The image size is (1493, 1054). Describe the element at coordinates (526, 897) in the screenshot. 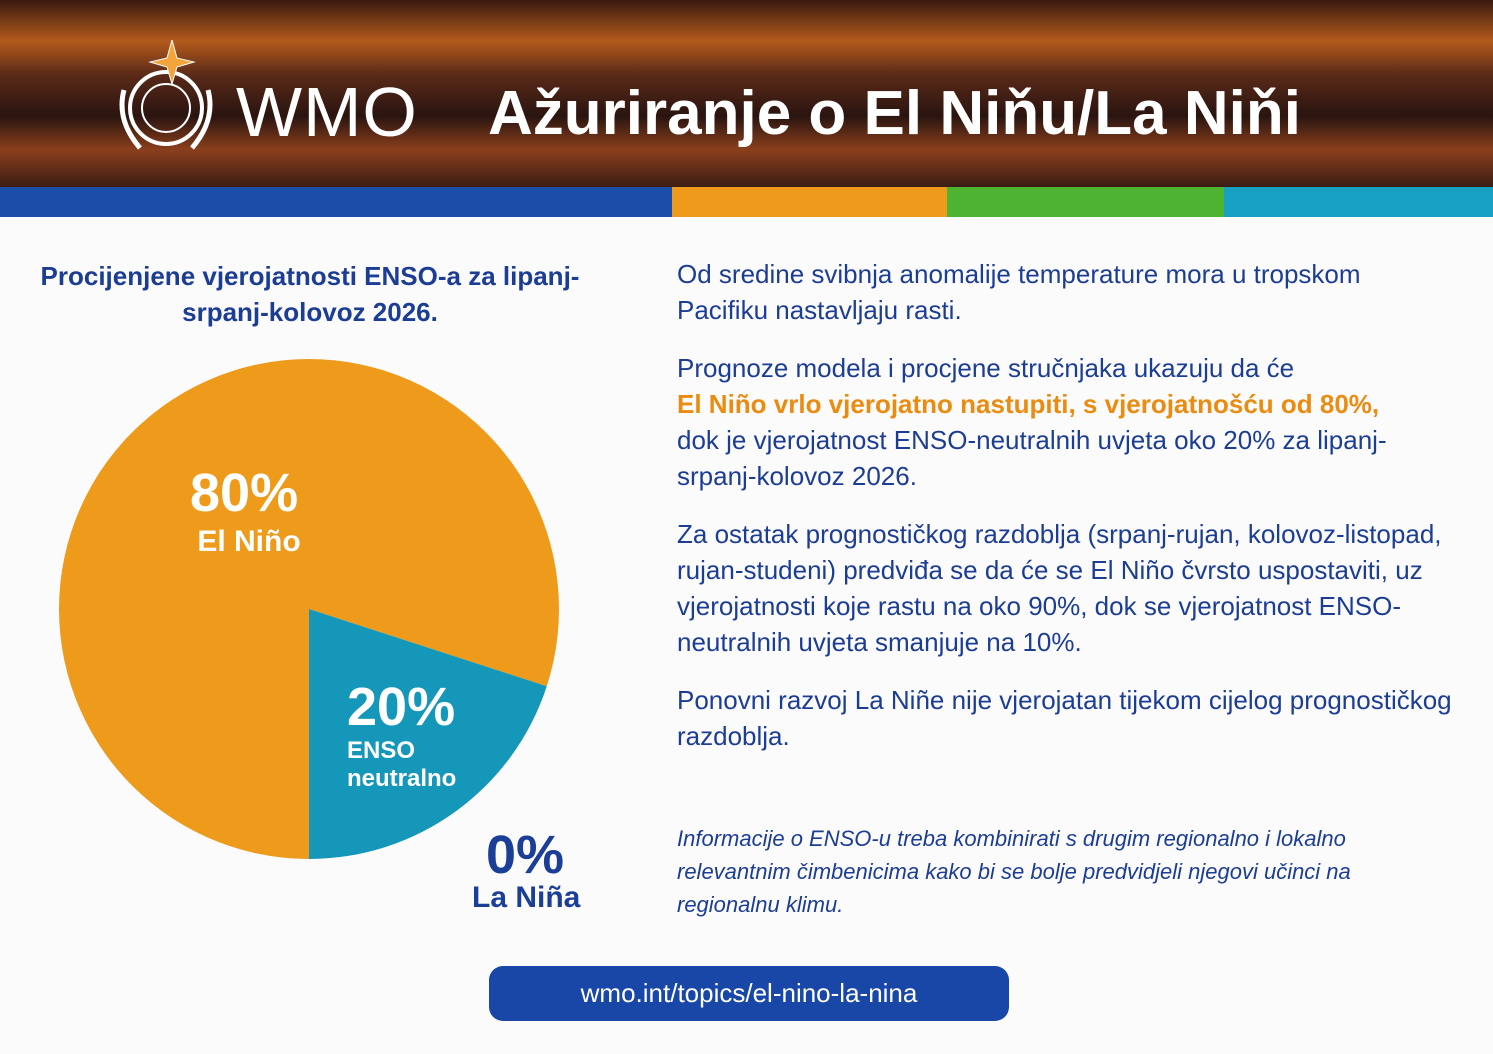

I see `category-label: La Niña` at that location.